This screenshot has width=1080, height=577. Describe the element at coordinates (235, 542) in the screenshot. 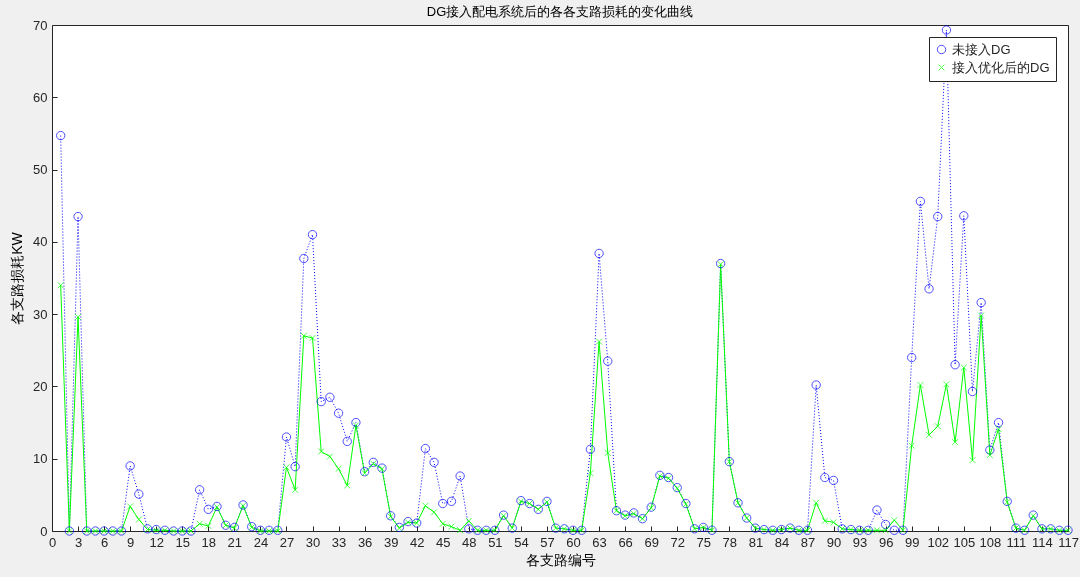

I see `x-tick-label: 21` at that location.